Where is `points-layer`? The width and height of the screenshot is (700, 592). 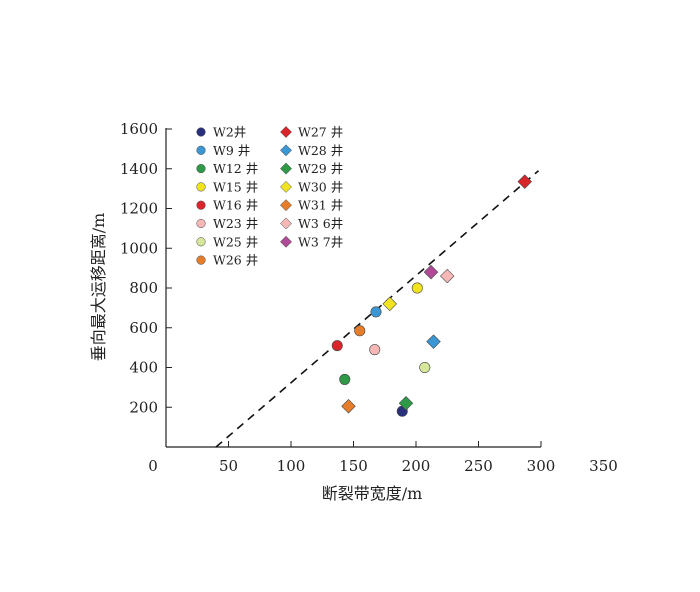
points-layer is located at coordinates (431, 295).